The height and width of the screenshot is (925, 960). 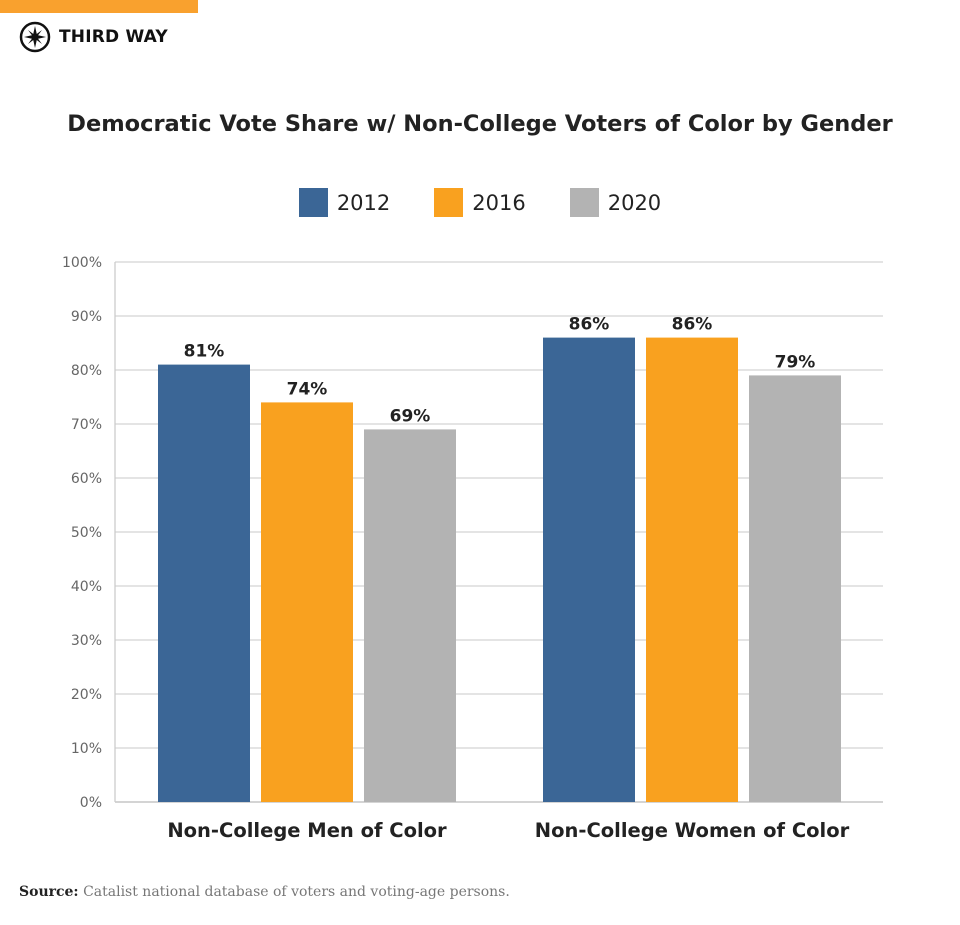 What do you see at coordinates (204, 352) in the screenshot?
I see `data-label: 81%` at bounding box center [204, 352].